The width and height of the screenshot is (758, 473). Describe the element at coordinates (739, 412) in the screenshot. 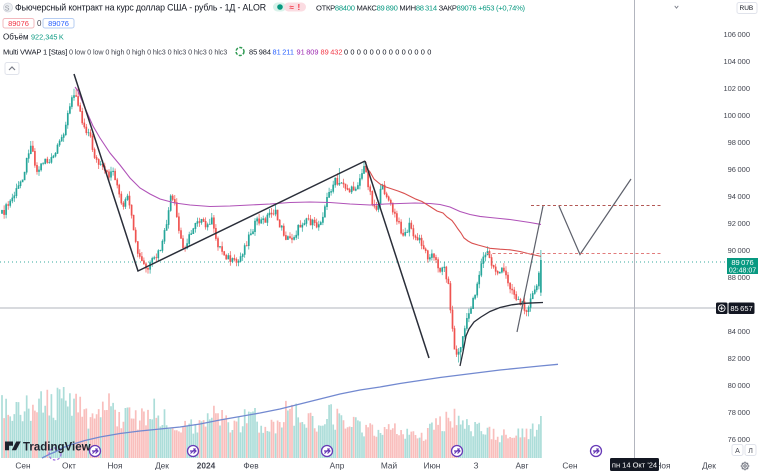

I see `svg-text: 78 000` at that location.